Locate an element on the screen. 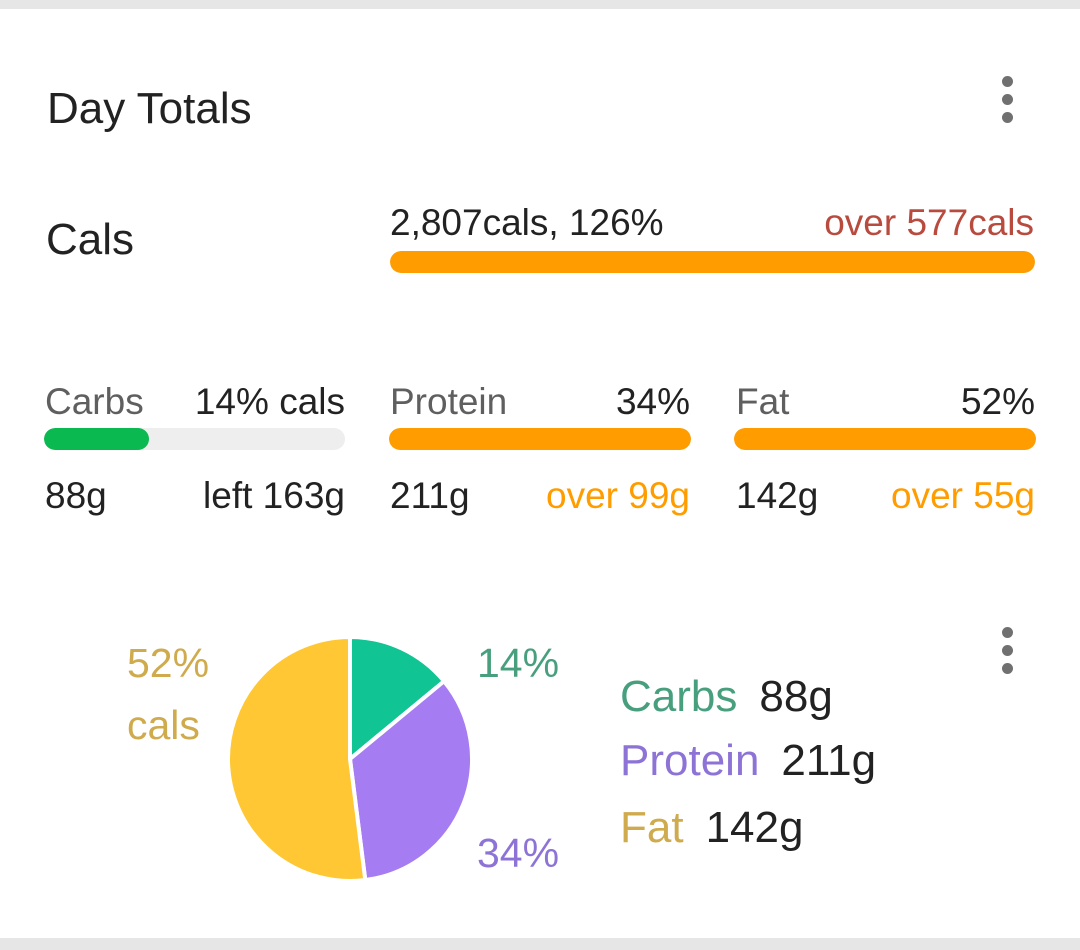 This screenshot has width=1080, height=950. fat-label: Fat is located at coordinates (763, 401).